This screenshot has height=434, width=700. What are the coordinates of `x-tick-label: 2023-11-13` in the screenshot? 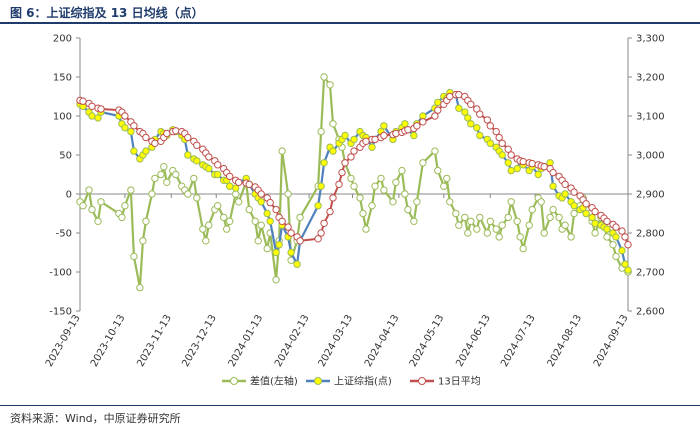 It's located at (154, 341).